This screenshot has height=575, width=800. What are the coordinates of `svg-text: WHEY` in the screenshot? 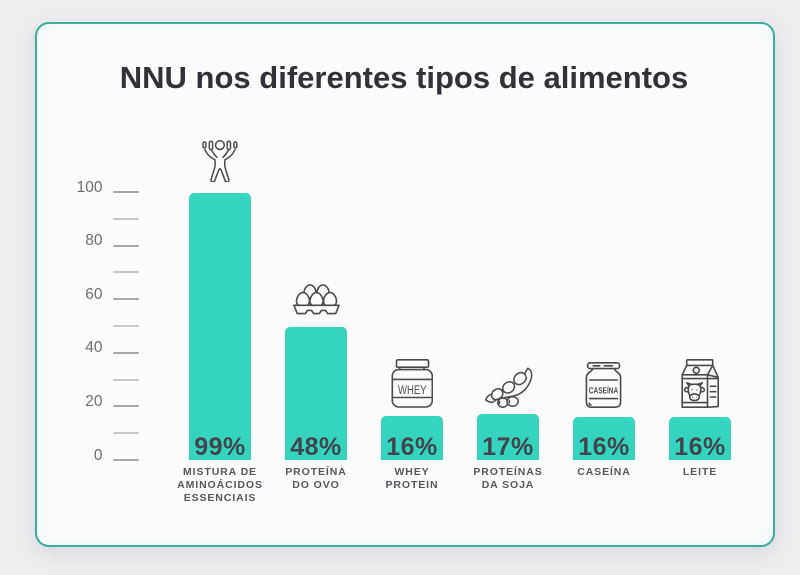 It's located at (412, 390).